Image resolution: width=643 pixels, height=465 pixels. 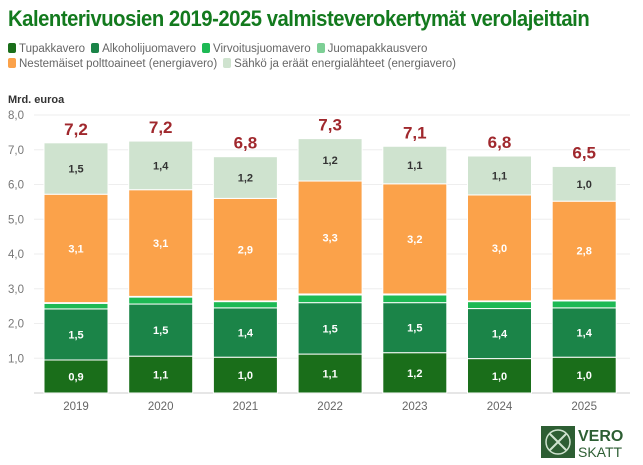 I want to click on data-label: 3,2, so click(x=414, y=240).